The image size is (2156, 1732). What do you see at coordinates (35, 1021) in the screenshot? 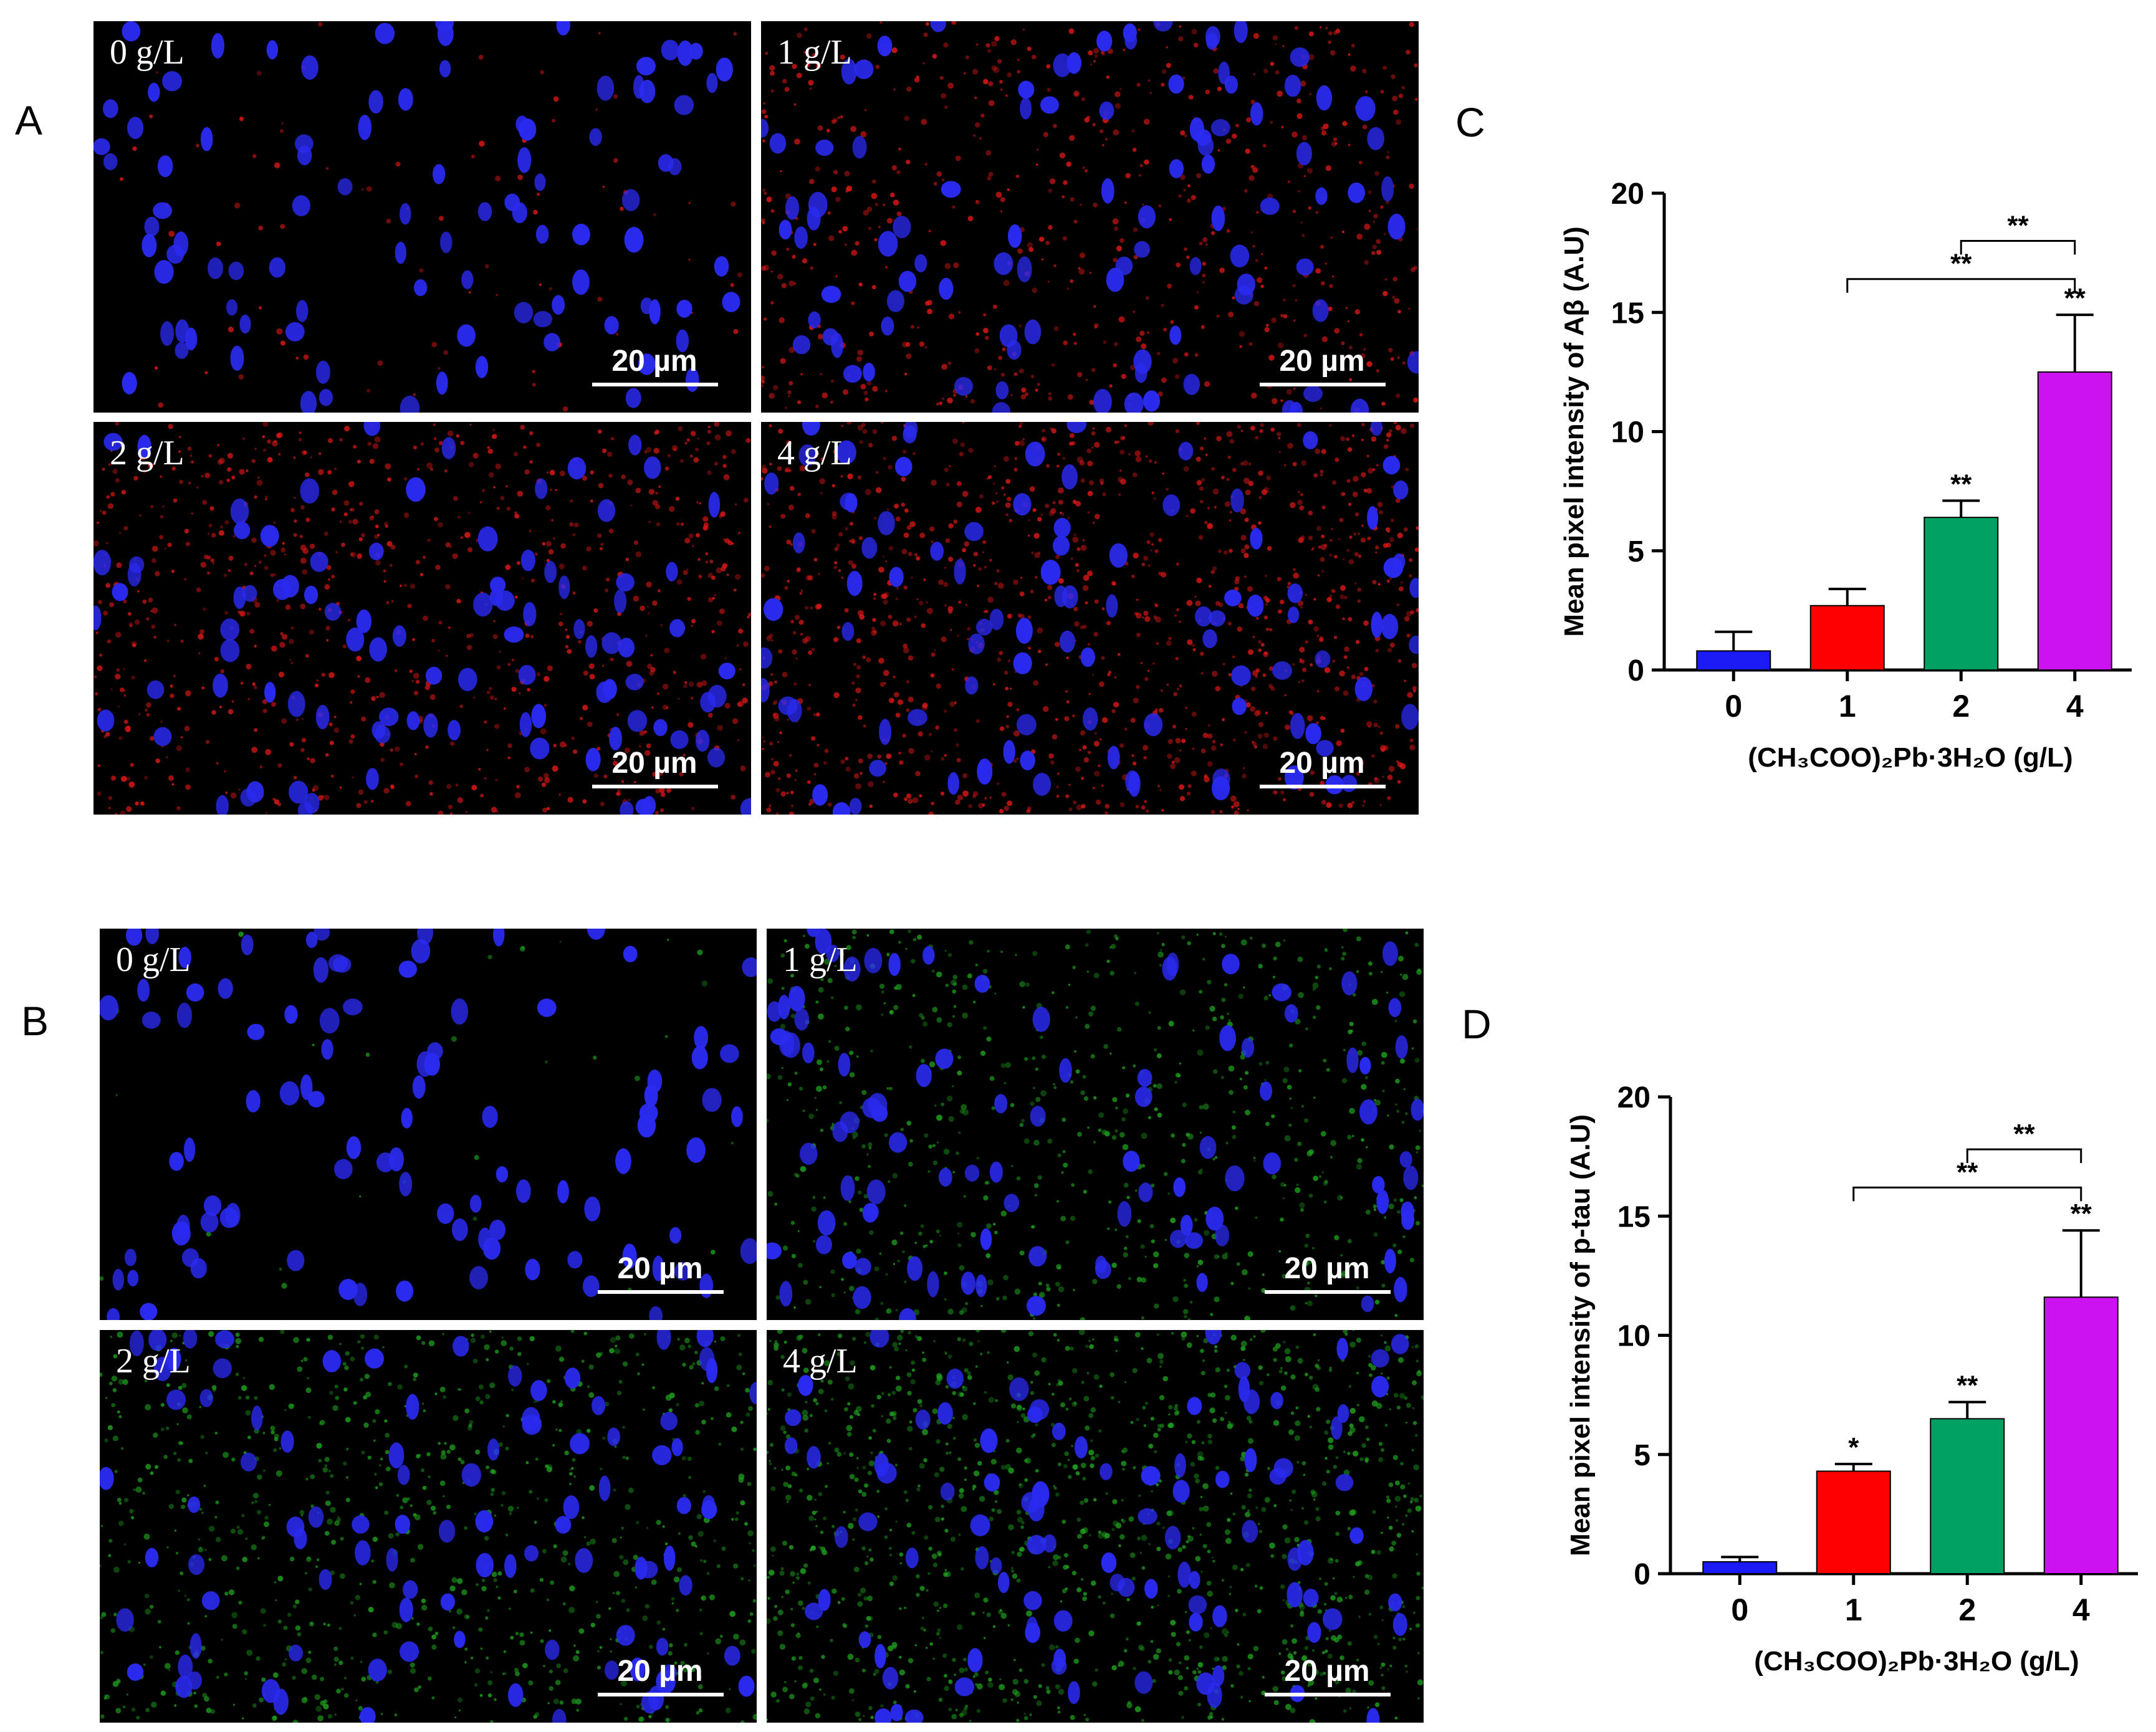
I see `panel-letter-b: B` at bounding box center [35, 1021].